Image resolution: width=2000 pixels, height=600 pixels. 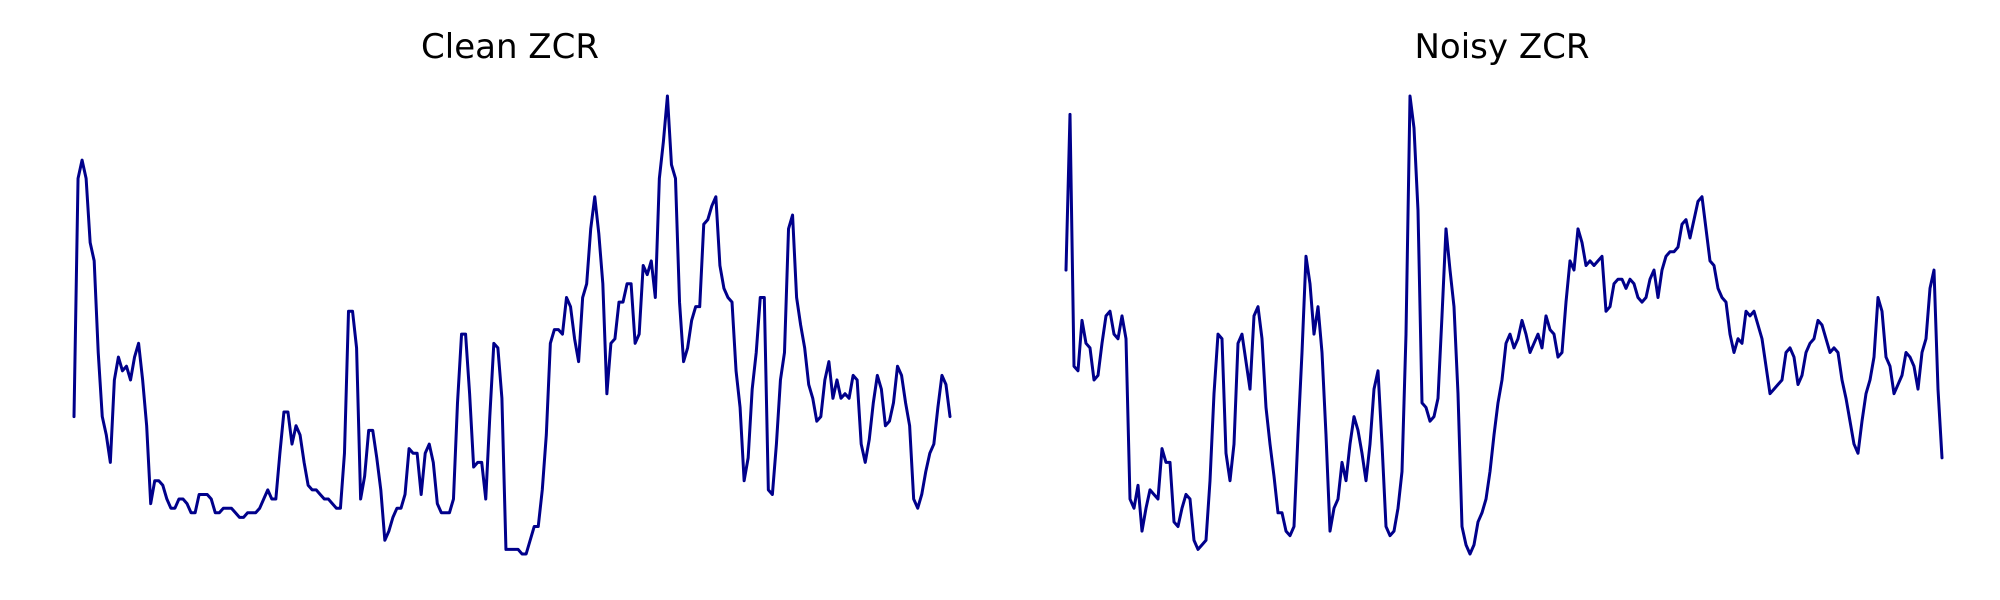 What do you see at coordinates (510, 47) in the screenshot?
I see `clean-zcr-chart-title: Clean ZCR` at bounding box center [510, 47].